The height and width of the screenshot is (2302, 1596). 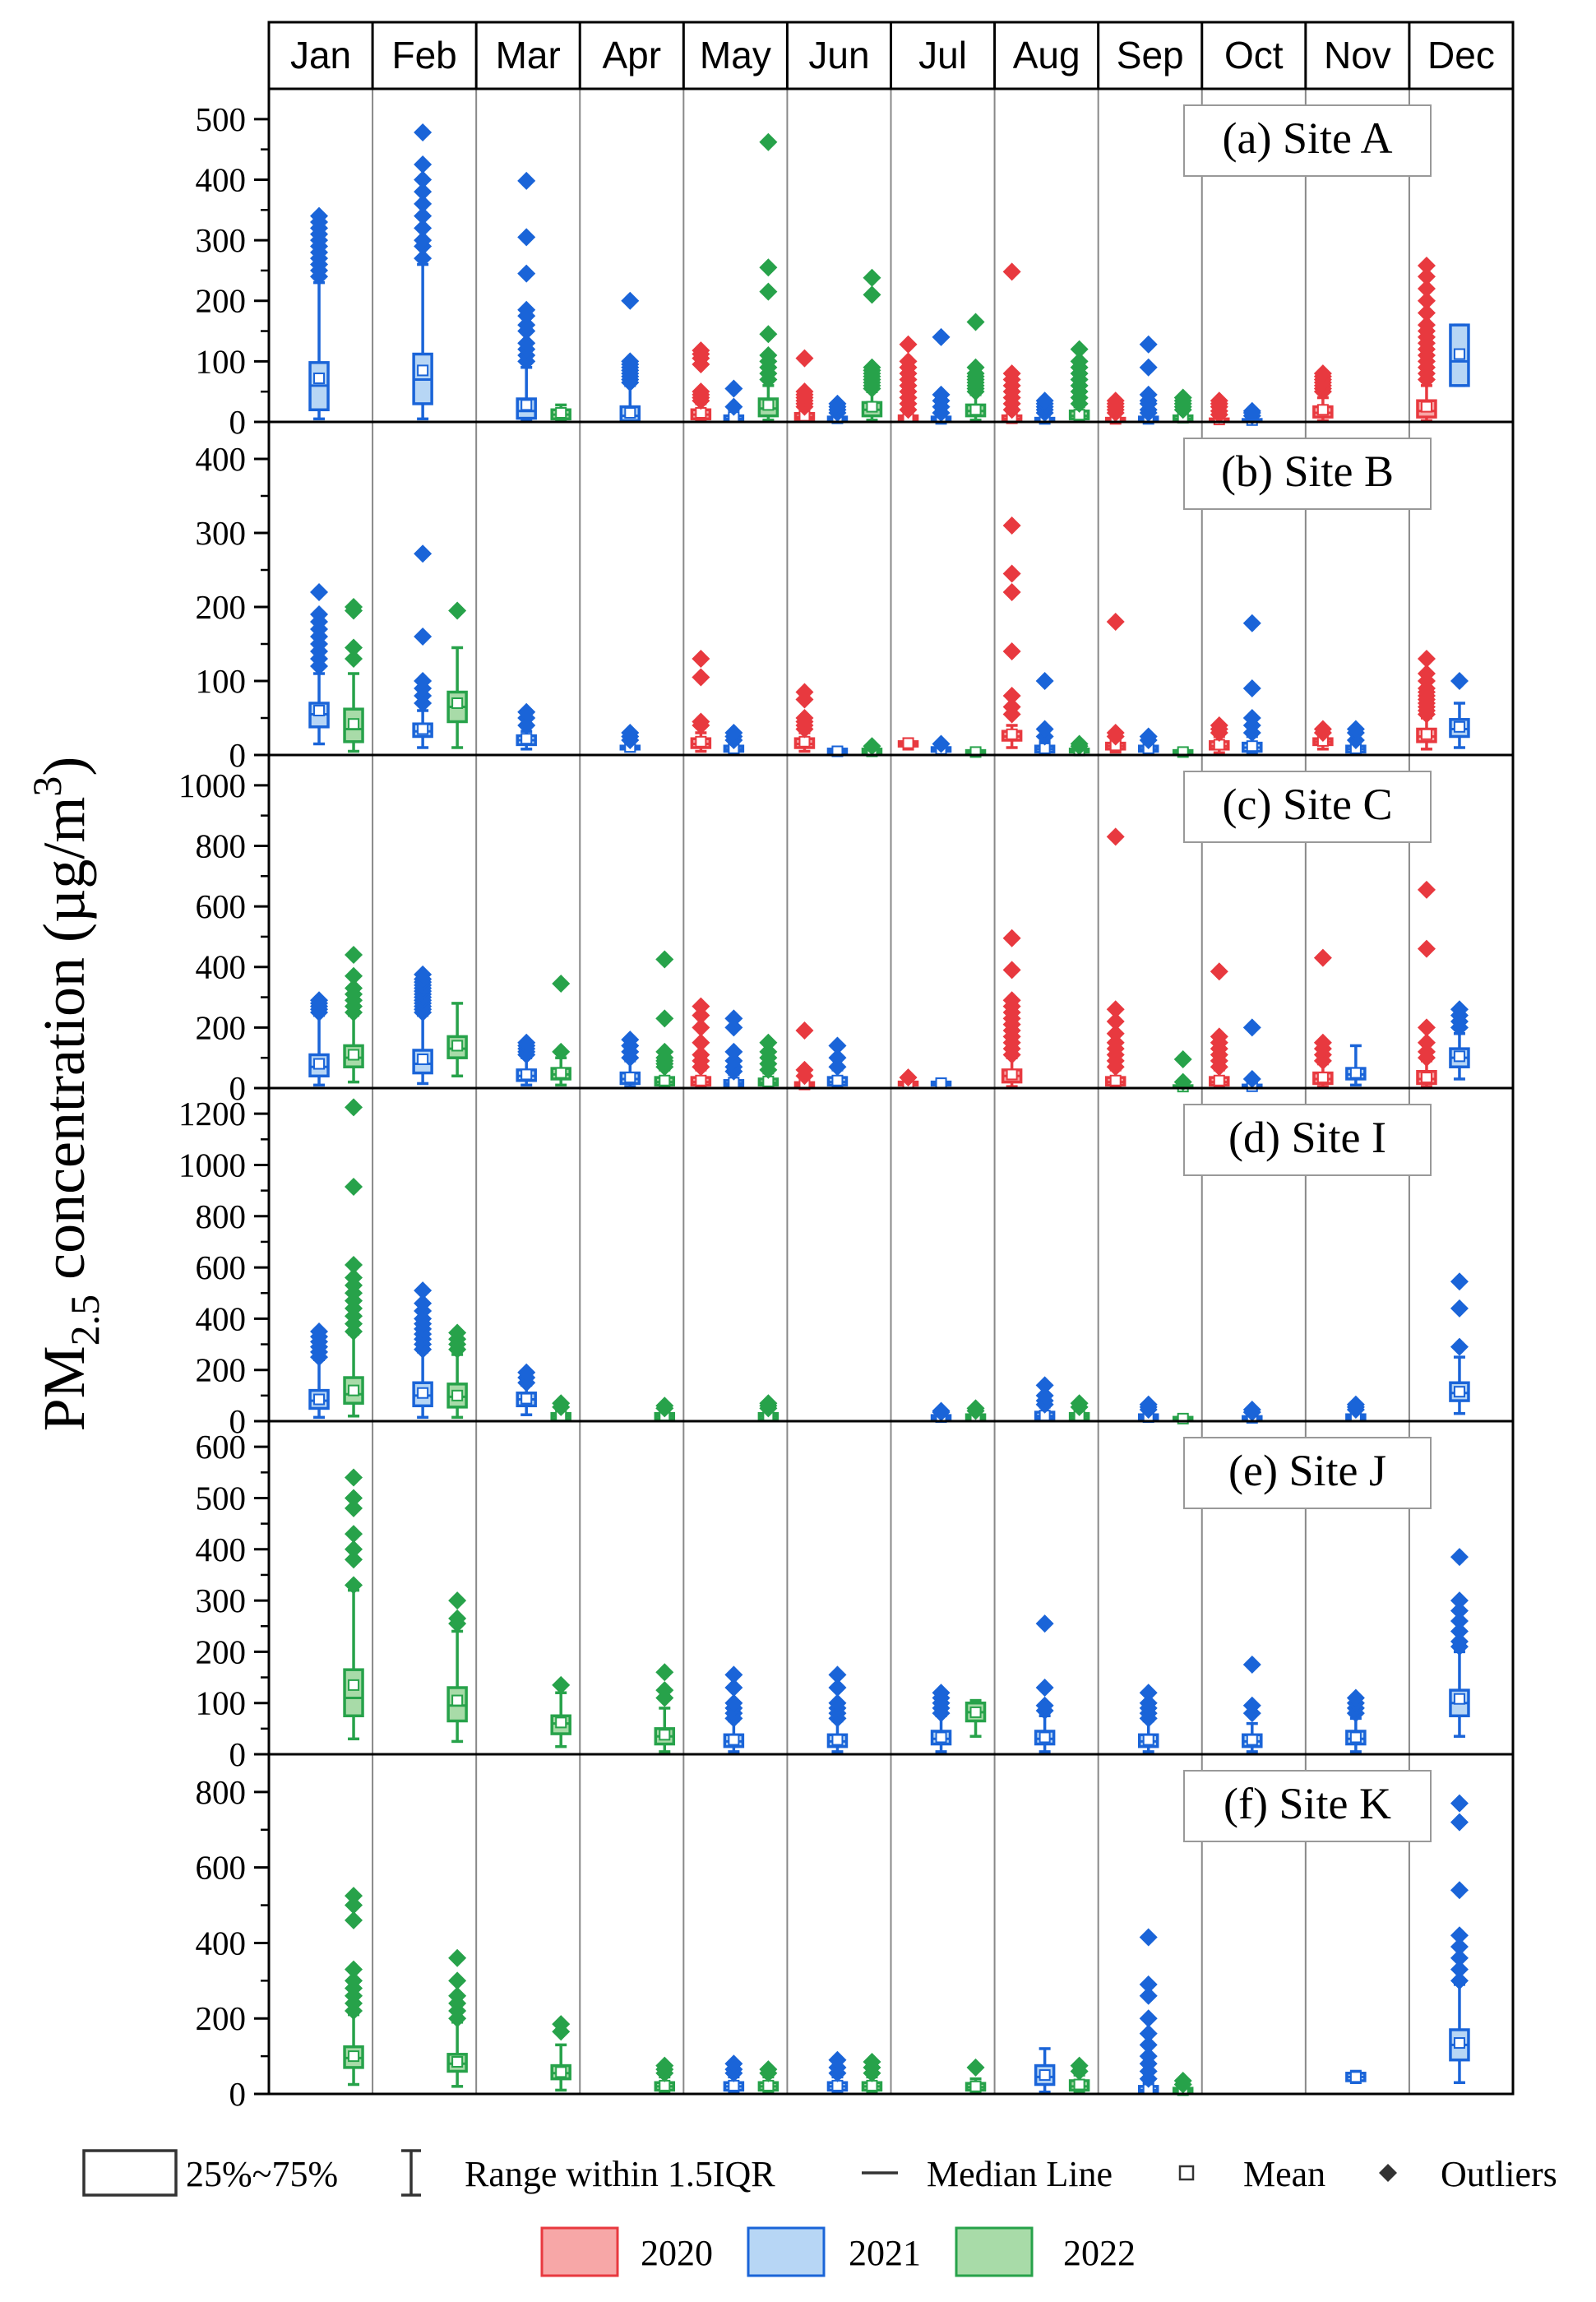 I want to click on box-oct-2021, so click(x=1252, y=1412).